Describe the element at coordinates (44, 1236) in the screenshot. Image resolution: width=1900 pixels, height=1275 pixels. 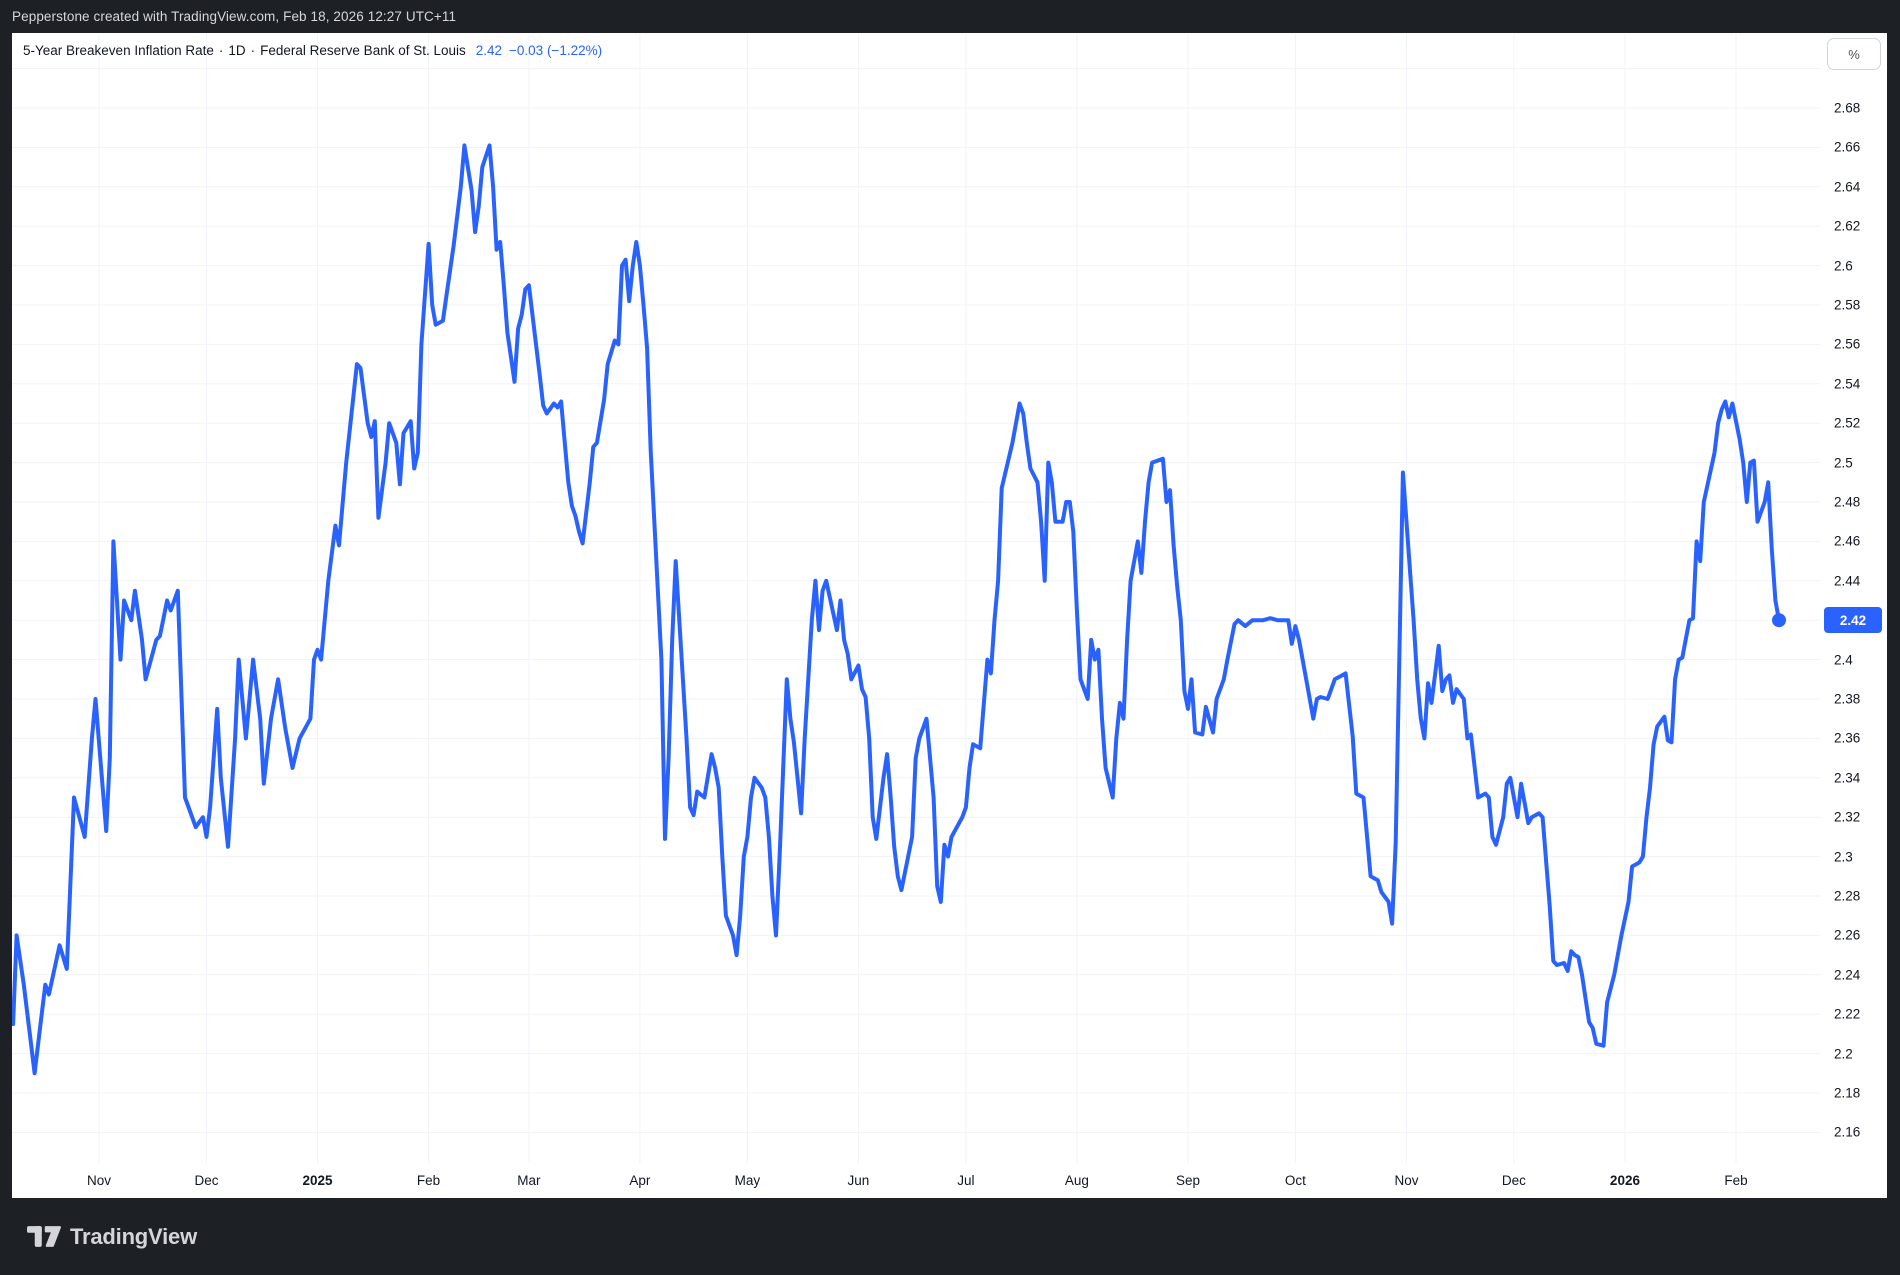
I see `tradingview-logo-icon` at that location.